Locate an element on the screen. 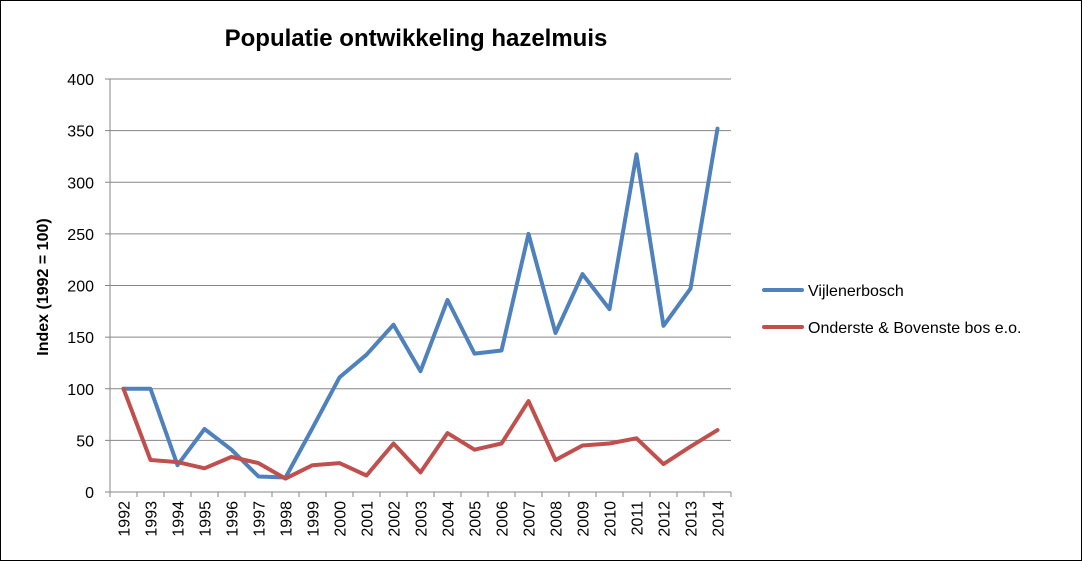 This screenshot has height=561, width=1082. chart-title: Populatie ontwikkeling hazelmuis is located at coordinates (416, 38).